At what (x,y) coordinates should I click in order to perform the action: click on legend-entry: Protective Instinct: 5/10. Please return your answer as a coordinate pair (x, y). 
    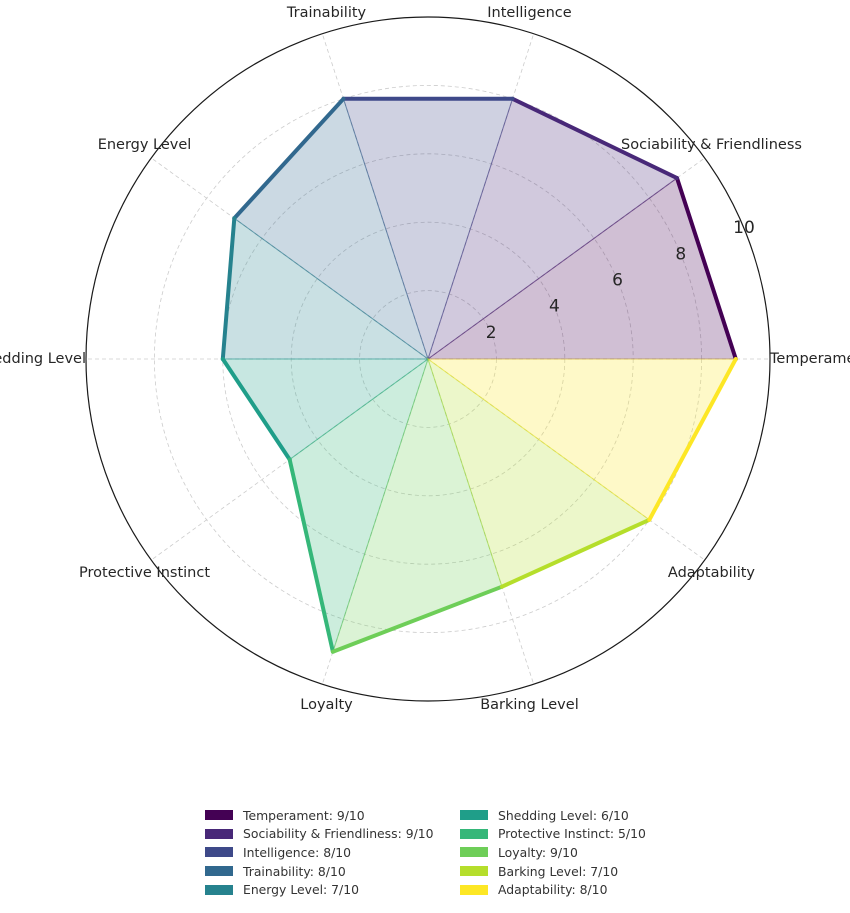
    Looking at the image, I should click on (562, 834).